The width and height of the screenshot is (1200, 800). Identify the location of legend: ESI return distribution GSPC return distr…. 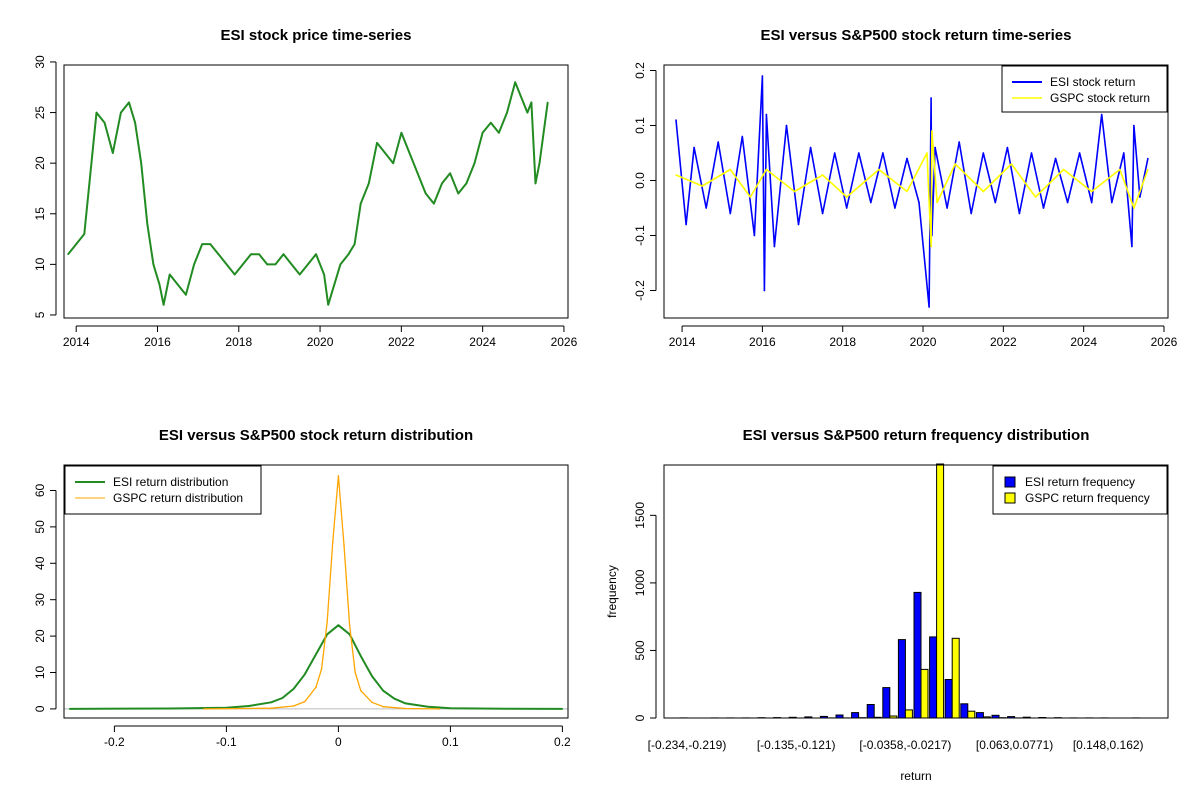
(163, 490).